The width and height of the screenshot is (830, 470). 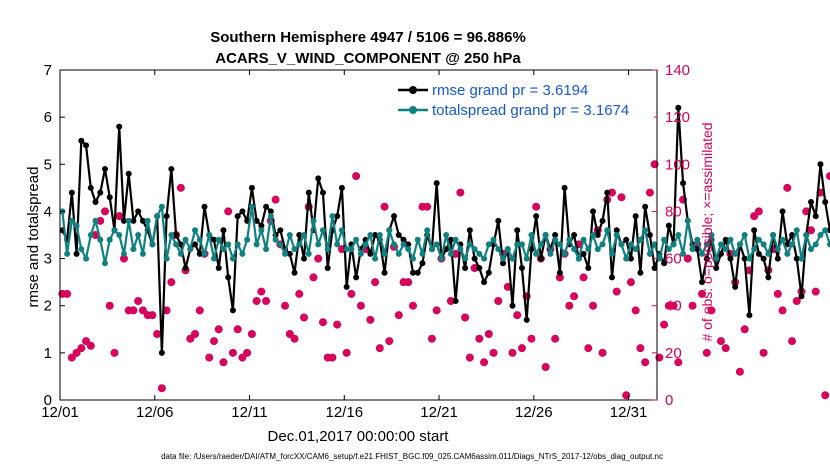 What do you see at coordinates (673, 259) in the screenshot?
I see `y-right-tick-label: 60` at bounding box center [673, 259].